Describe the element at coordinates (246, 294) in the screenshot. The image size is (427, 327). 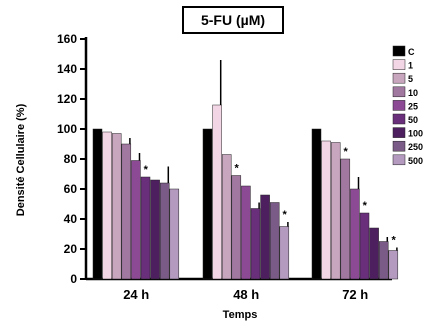
I see `x-category-label: 48 h` at that location.